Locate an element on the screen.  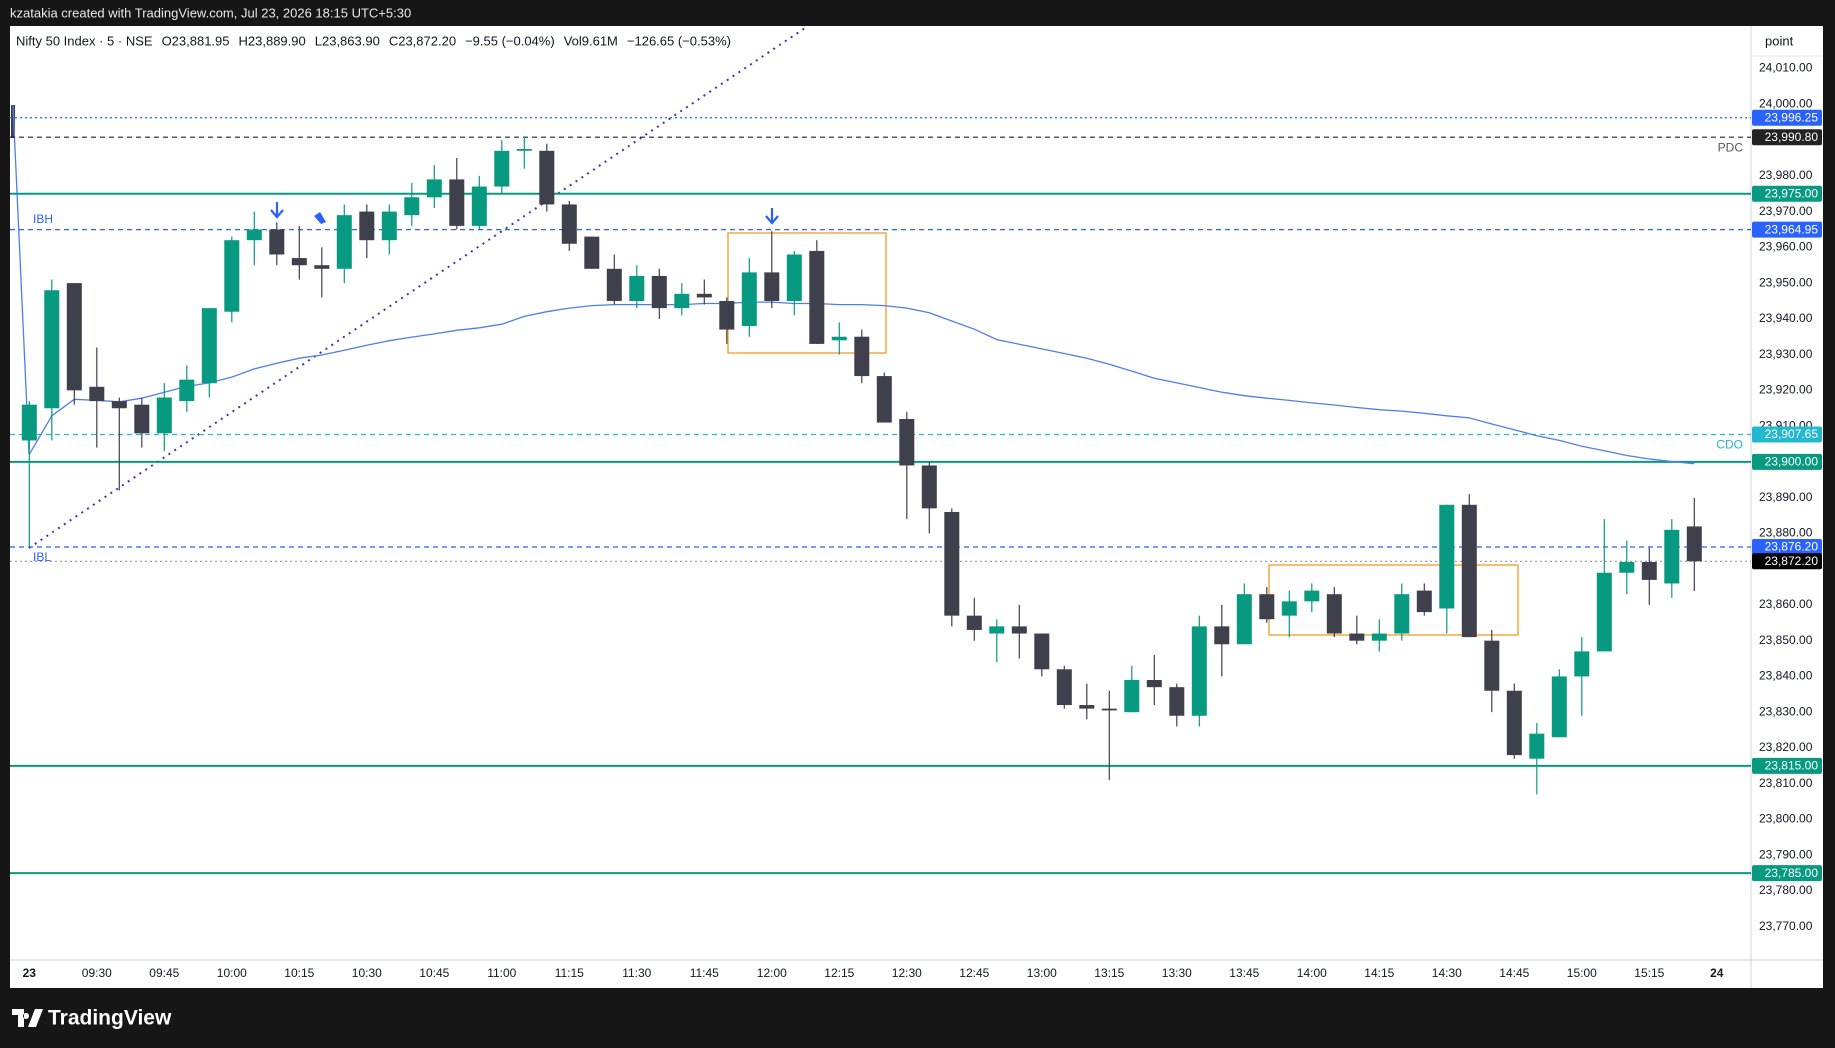
brand: TradingView is located at coordinates (110, 1018).